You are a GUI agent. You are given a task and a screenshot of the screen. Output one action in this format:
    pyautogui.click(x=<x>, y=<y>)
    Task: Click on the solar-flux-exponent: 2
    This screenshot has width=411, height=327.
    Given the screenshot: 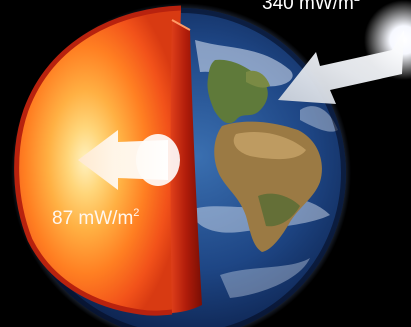 What is the action you would take?
    pyautogui.click(x=357, y=2)
    